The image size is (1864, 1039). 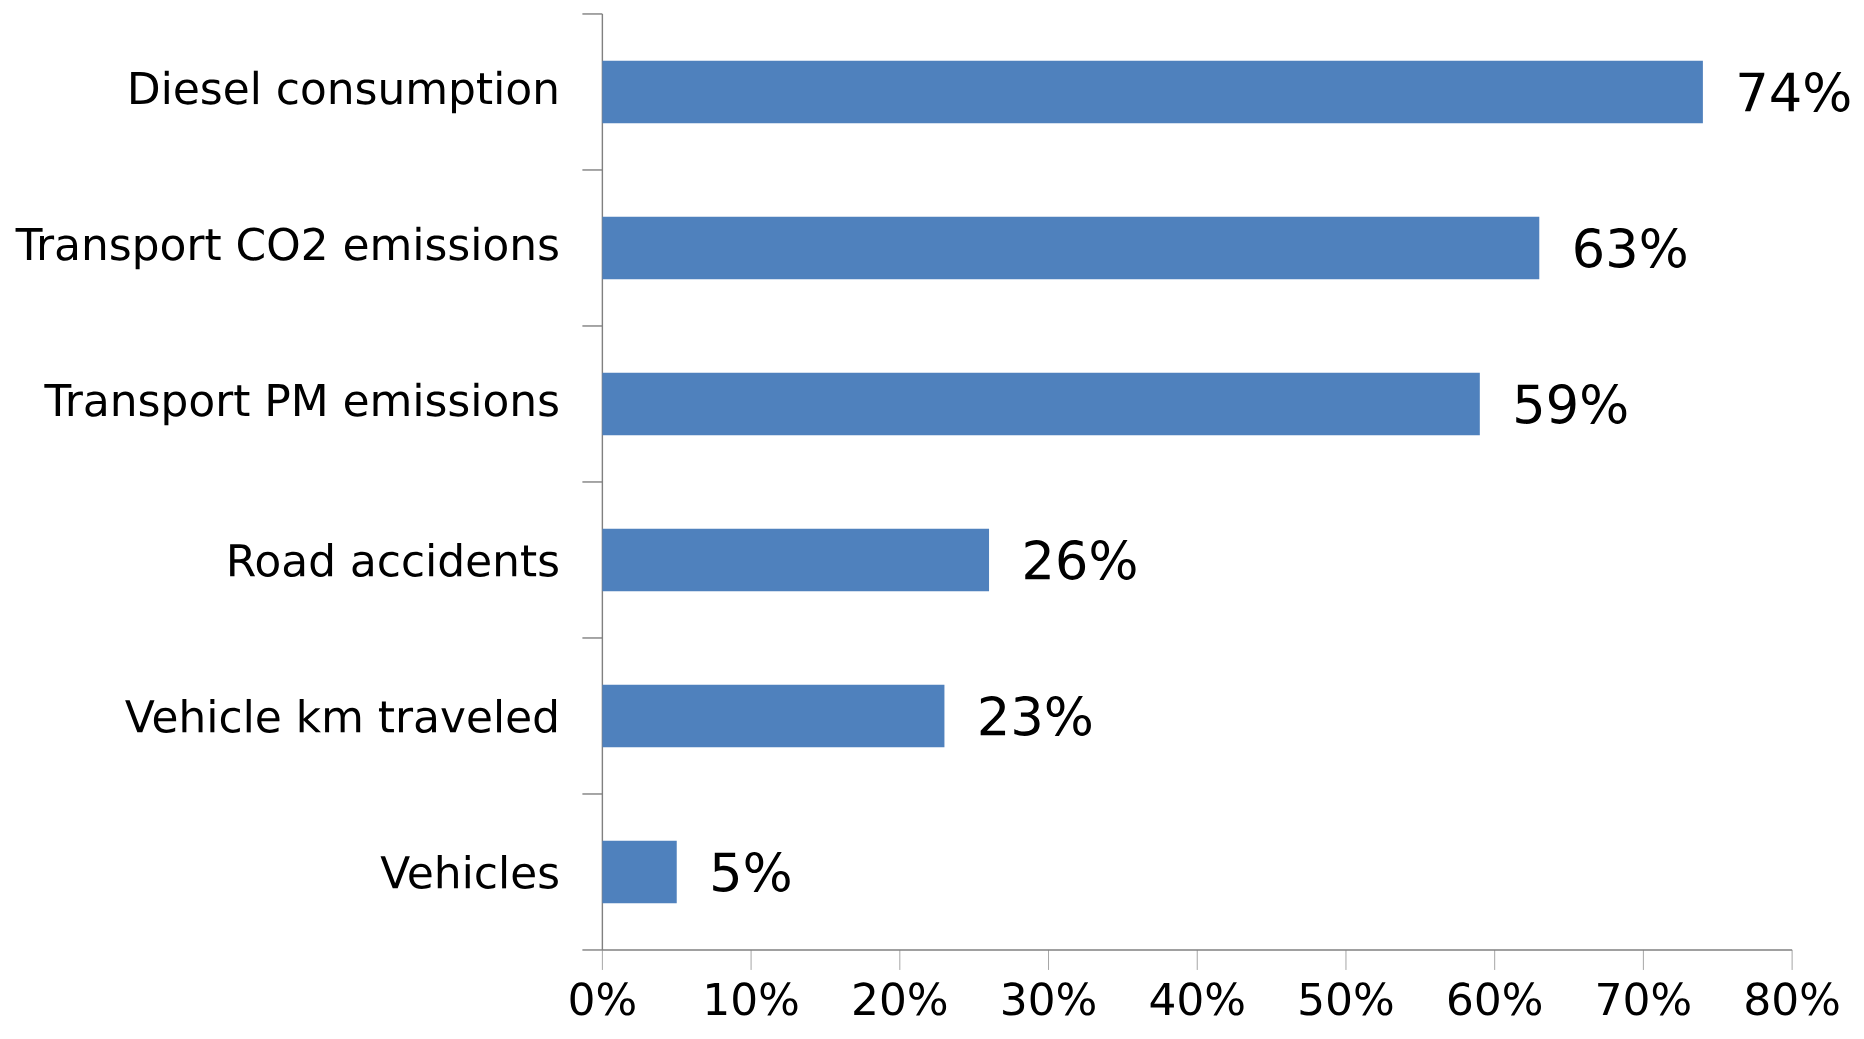 I want to click on x-tick-label: 20%, so click(x=900, y=999).